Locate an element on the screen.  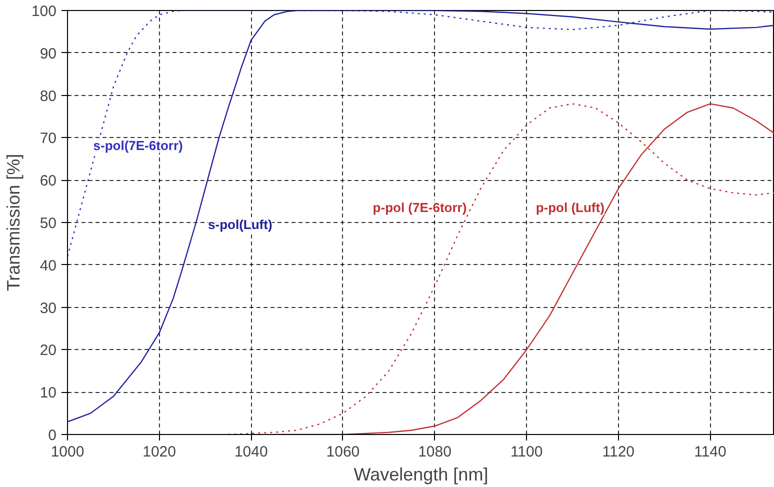
x-tick-label: 1140 is located at coordinates (710, 452).